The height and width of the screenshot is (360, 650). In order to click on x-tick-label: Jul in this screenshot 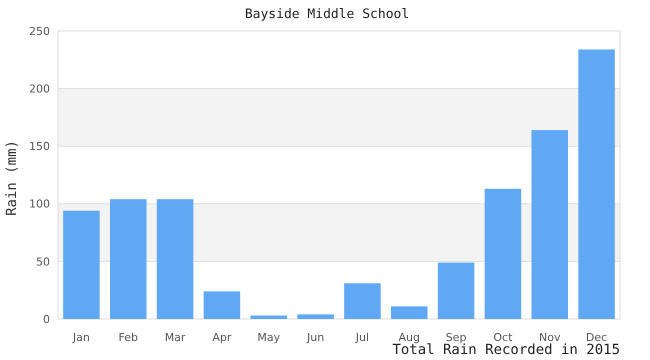, I will do `click(362, 337)`.